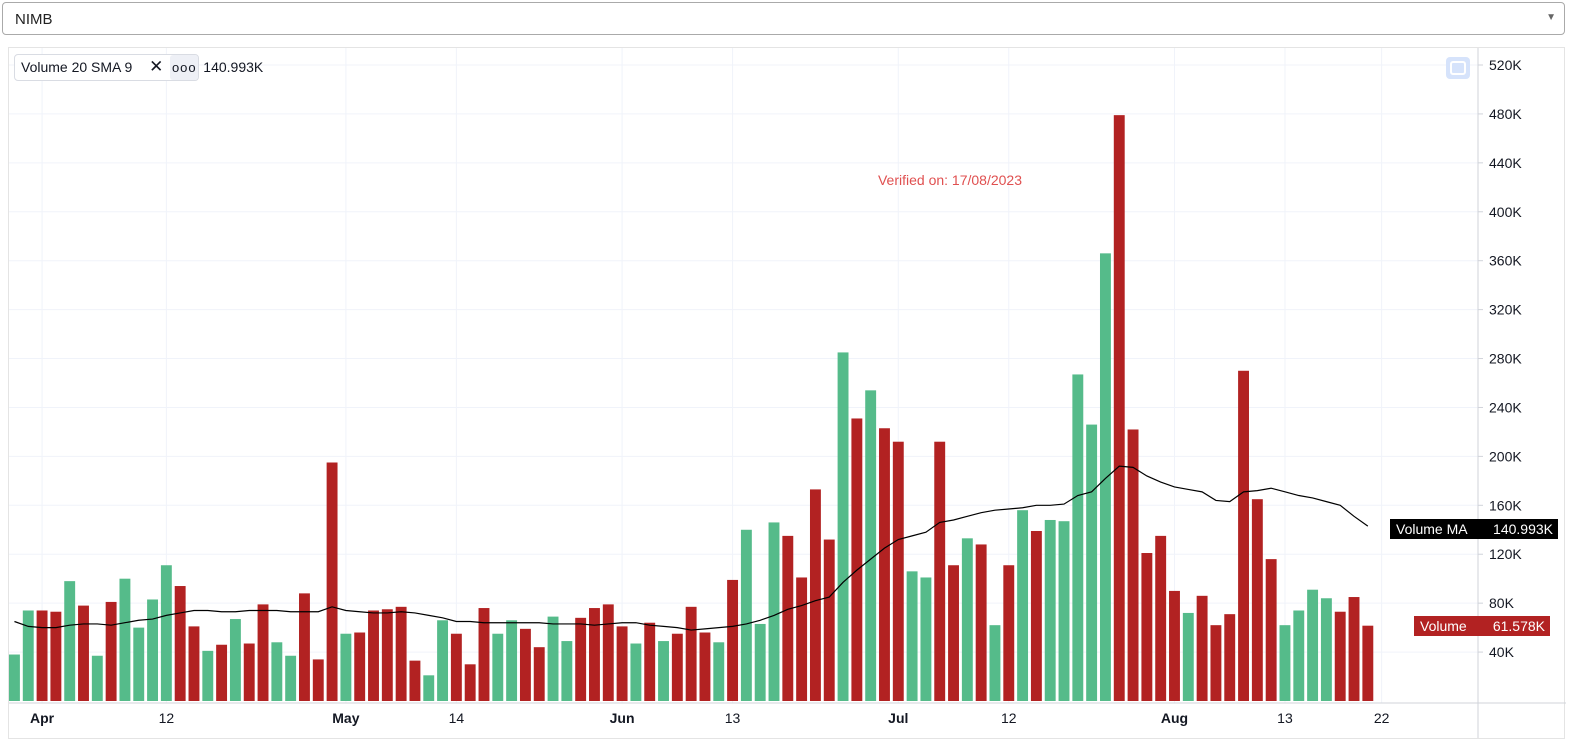 Image resolution: width=1585 pixels, height=748 pixels. I want to click on close-icon: ✕, so click(156, 66).